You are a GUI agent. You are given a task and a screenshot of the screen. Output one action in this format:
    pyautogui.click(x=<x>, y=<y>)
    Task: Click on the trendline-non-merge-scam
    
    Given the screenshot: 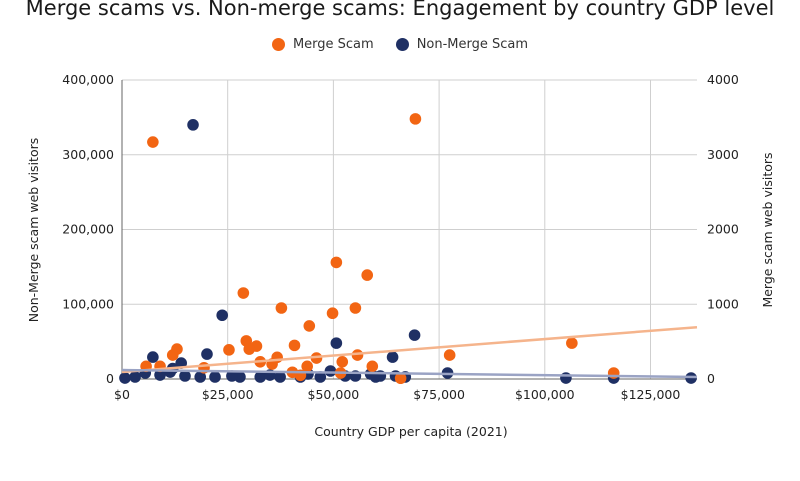 What is the action you would take?
    pyautogui.click(x=409, y=373)
    